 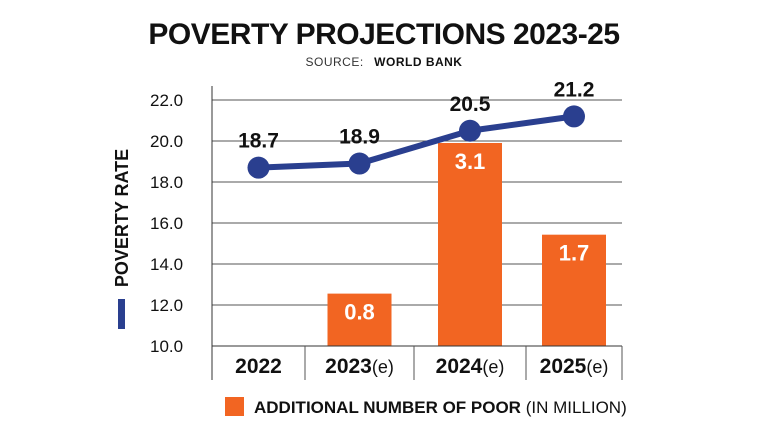 What do you see at coordinates (563, 366) in the screenshot?
I see `x-tick-year: 2025` at bounding box center [563, 366].